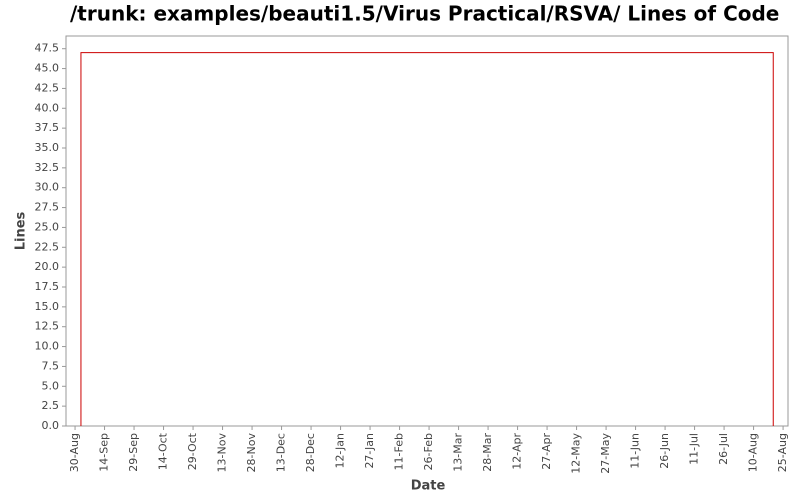 This screenshot has width=800, height=500. What do you see at coordinates (21, 230) in the screenshot?
I see `y-axis-label: Lines` at bounding box center [21, 230].